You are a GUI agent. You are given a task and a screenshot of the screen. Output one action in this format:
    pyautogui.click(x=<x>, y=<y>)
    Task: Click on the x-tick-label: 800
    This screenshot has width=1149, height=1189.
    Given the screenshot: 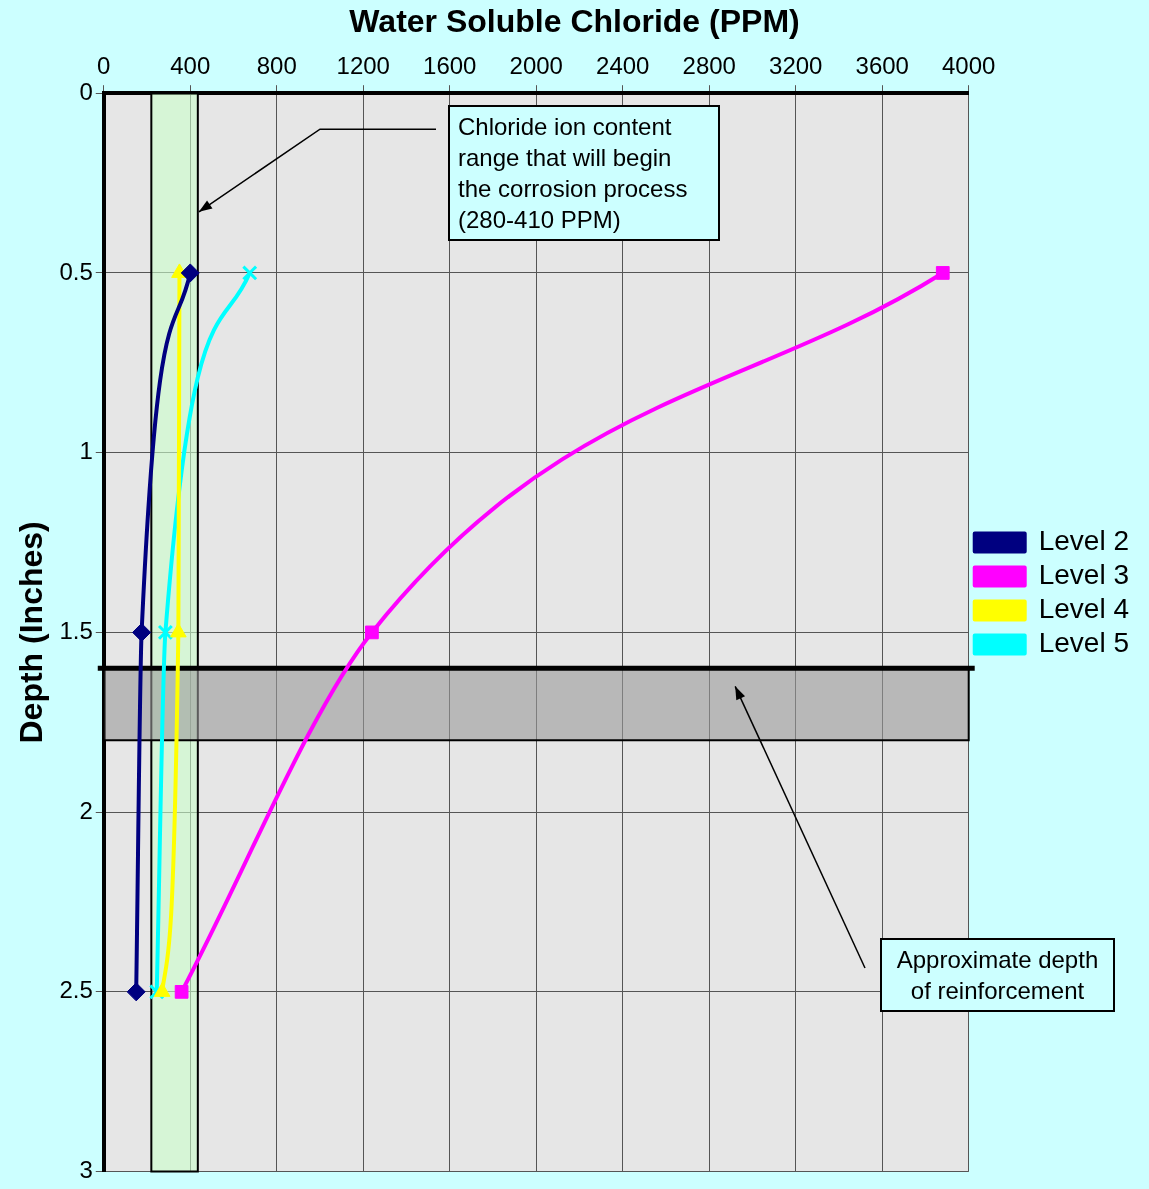 What is the action you would take?
    pyautogui.click(x=276, y=66)
    